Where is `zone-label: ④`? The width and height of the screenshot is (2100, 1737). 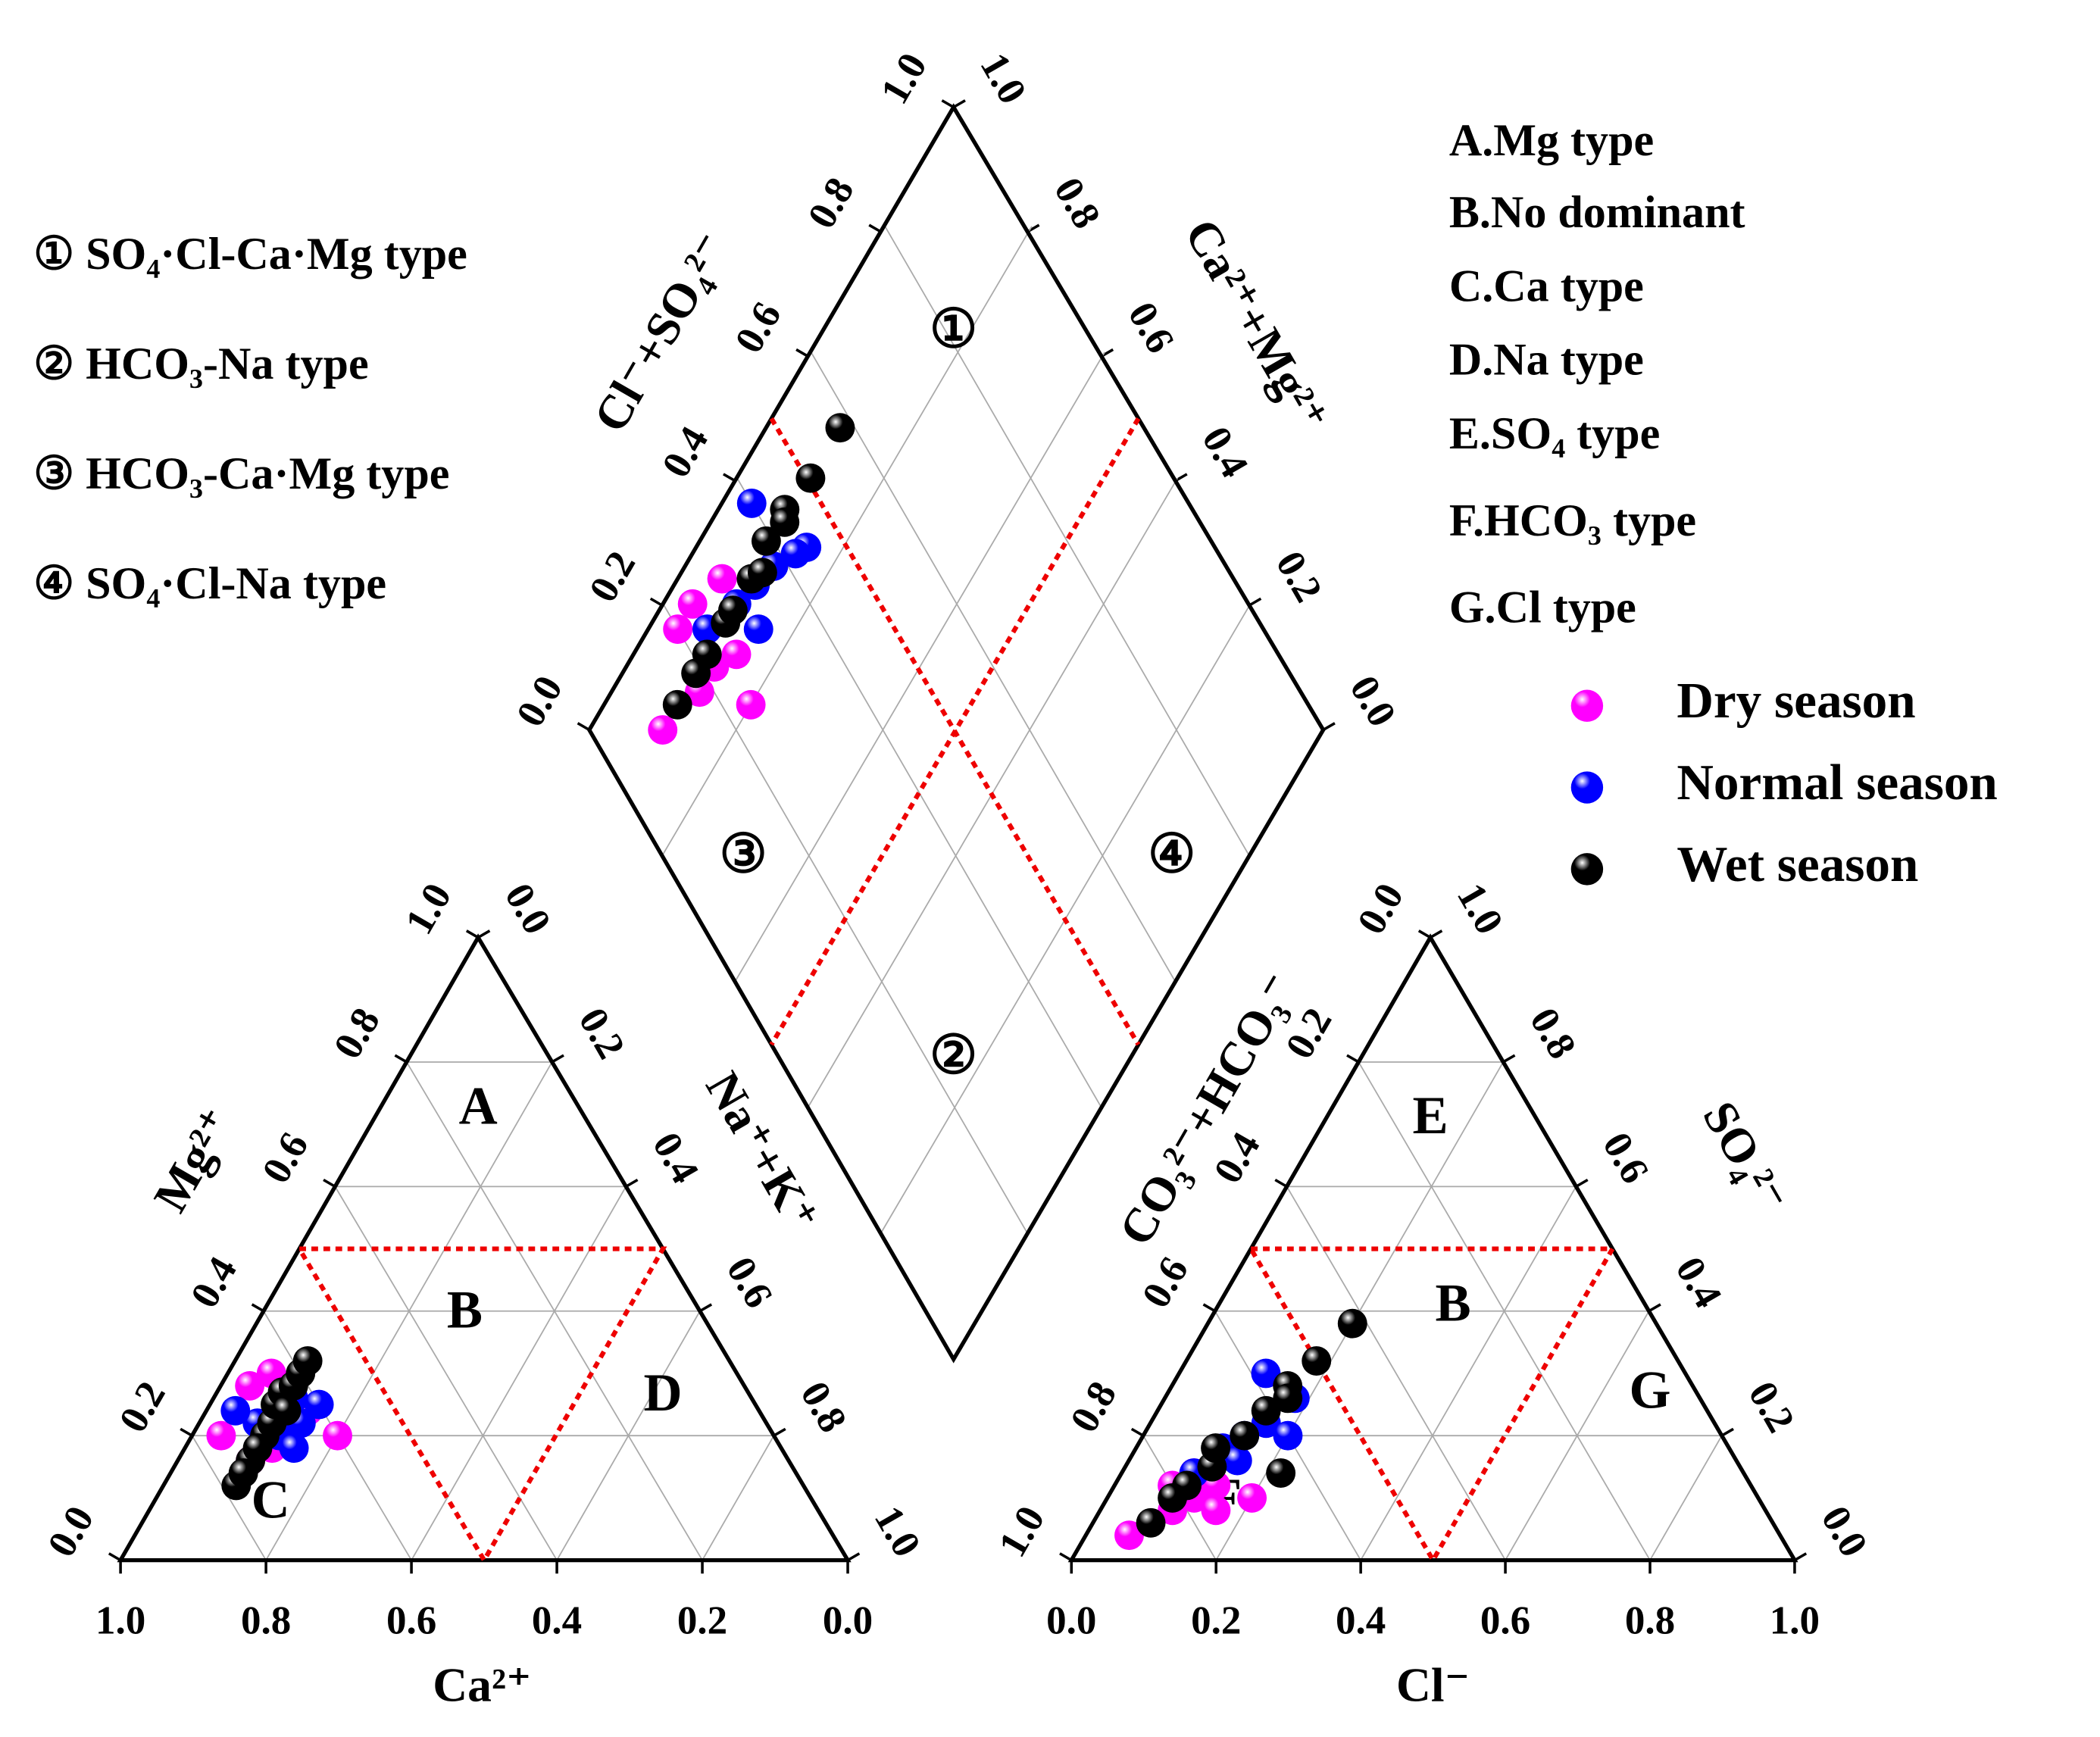
zone-label: ④ is located at coordinates (1171, 854).